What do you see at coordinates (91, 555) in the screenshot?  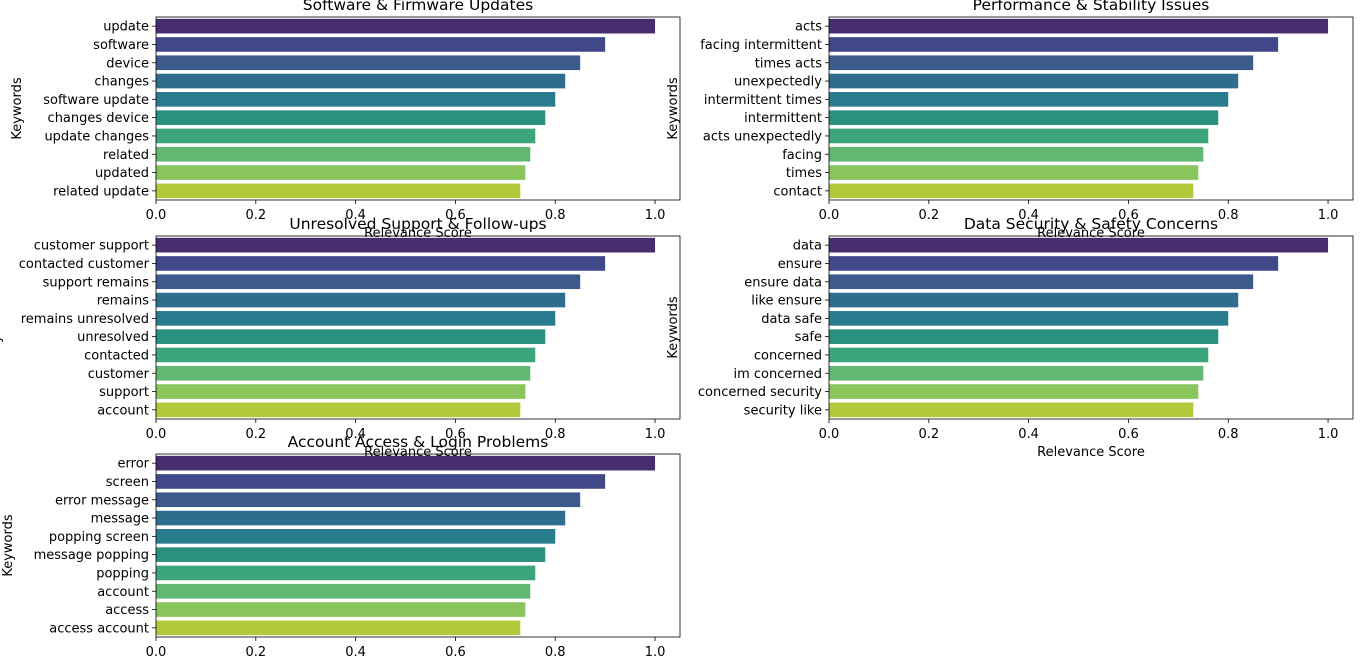 I see `category-label: message popping` at bounding box center [91, 555].